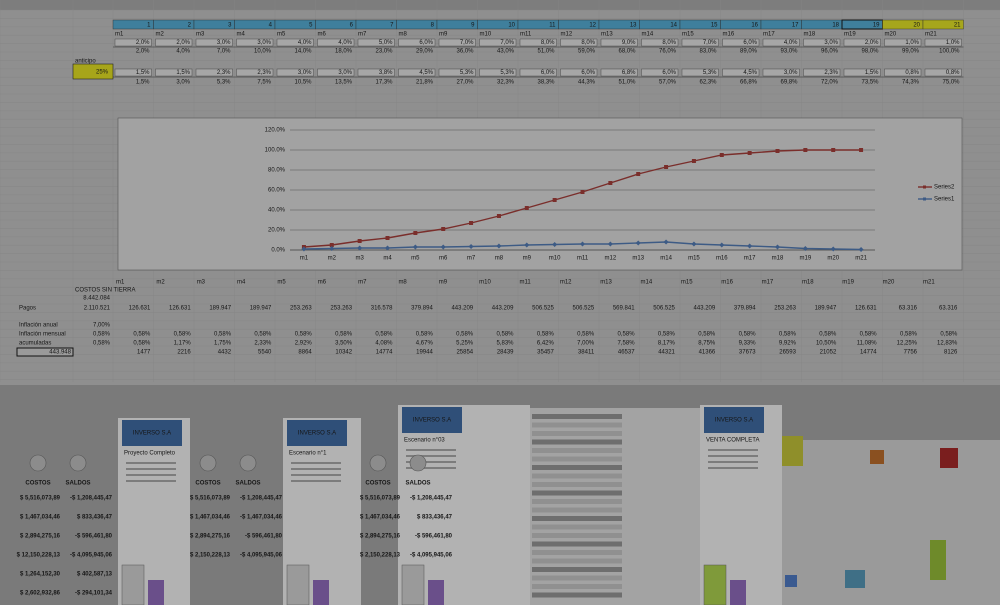 The width and height of the screenshot is (1000, 605). What do you see at coordinates (953, 73) in the screenshot?
I see `cell-value: 0,8%` at bounding box center [953, 73].